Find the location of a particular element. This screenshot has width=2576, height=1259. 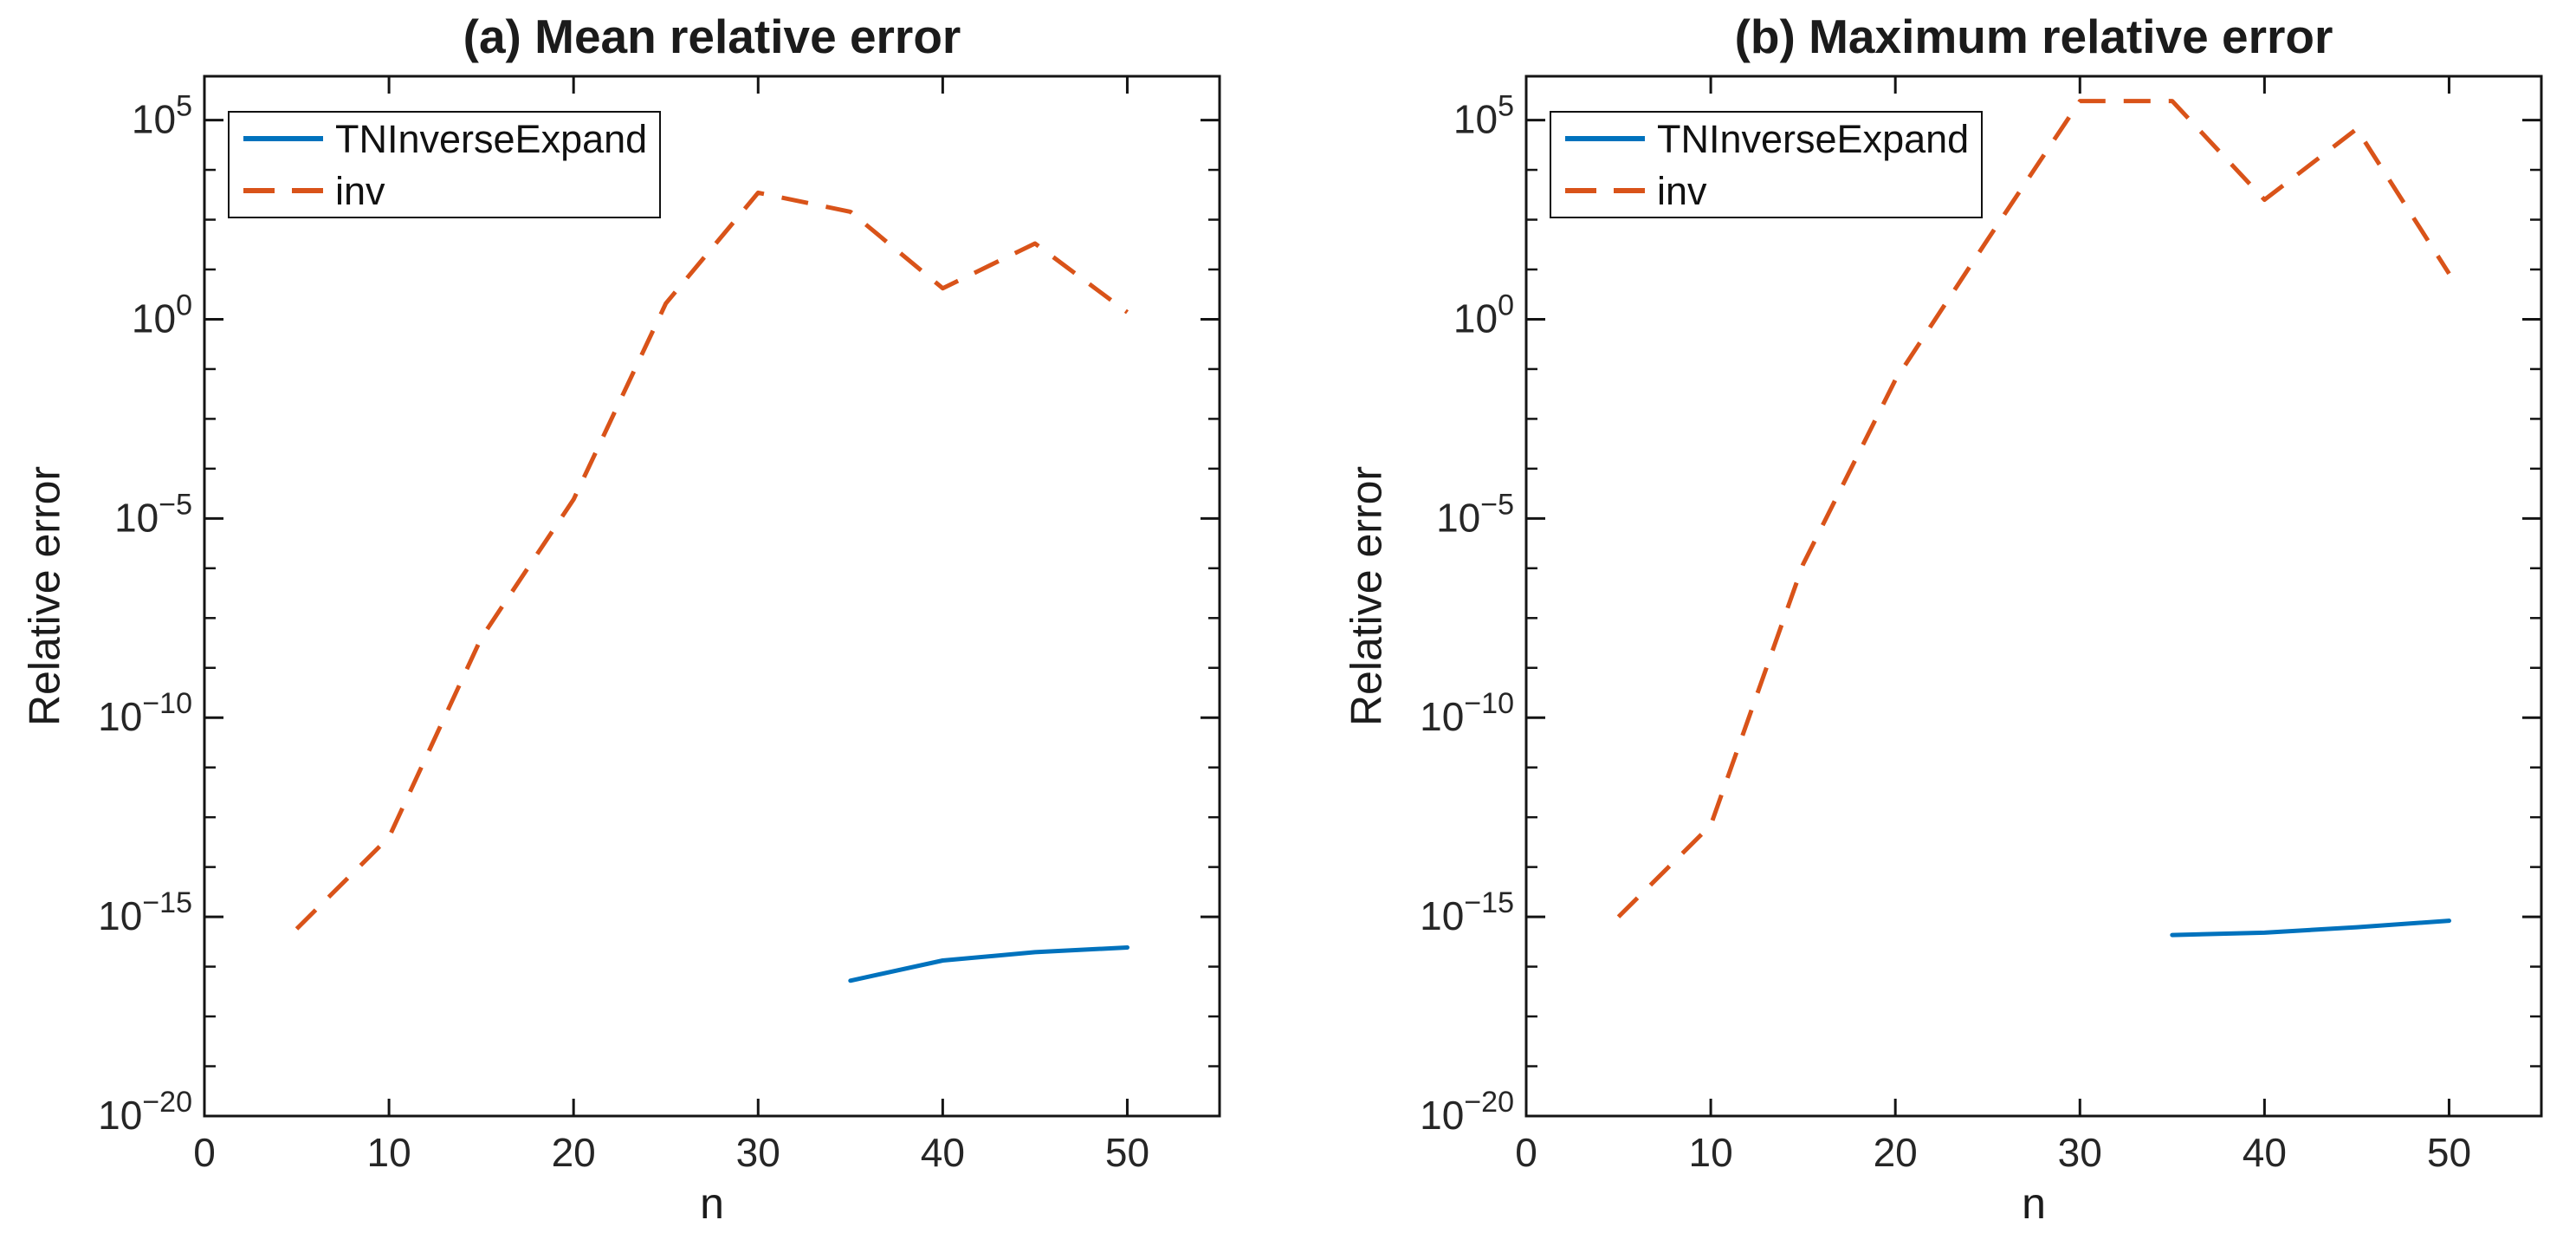

subplot-a-legend: TNInverseExpand inv is located at coordinates (444, 165).